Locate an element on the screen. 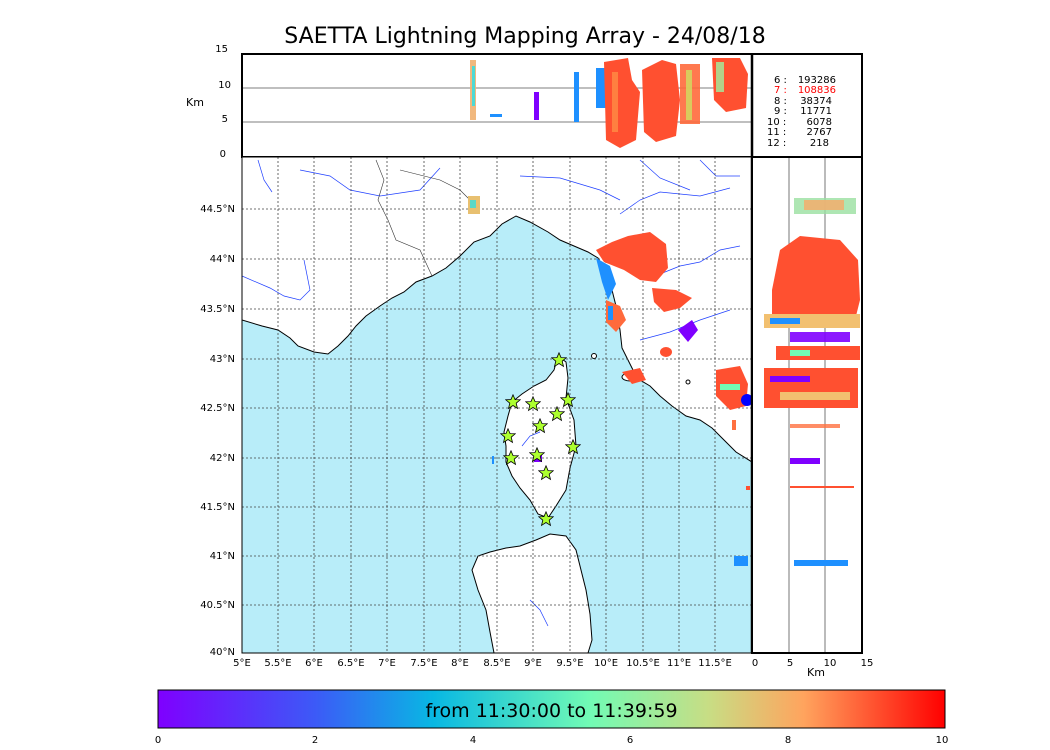 The width and height of the screenshot is (1050, 750). stat-label: 6 : is located at coordinates (780, 80).